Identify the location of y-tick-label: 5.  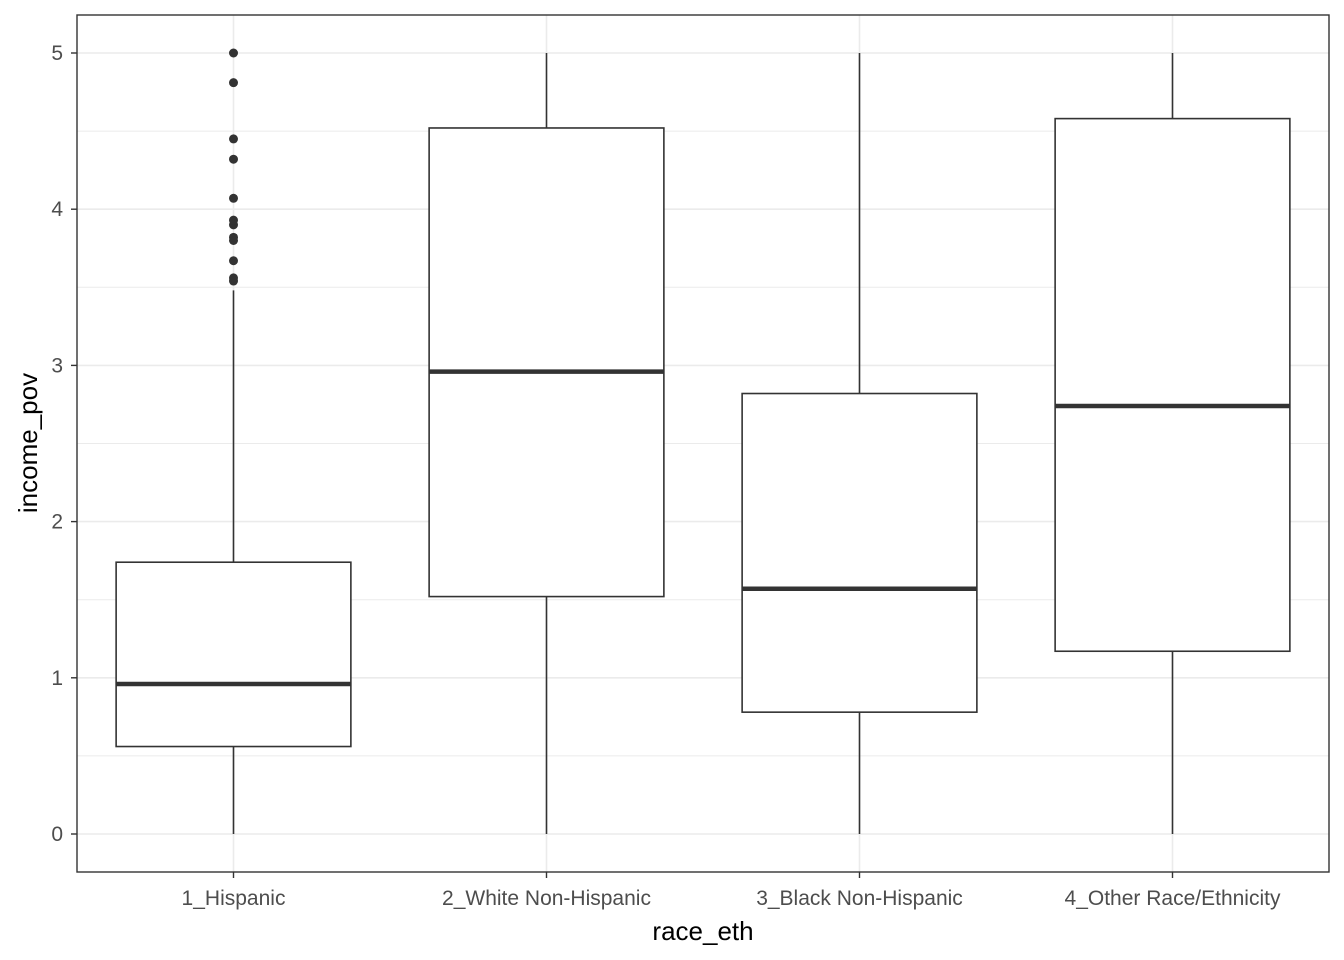
(57, 53).